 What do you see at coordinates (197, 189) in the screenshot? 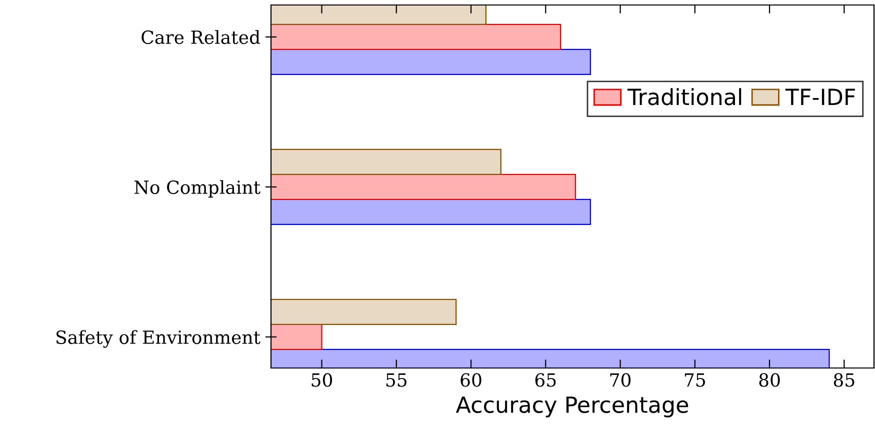
I see `y-tick-label: No Complaint` at bounding box center [197, 189].